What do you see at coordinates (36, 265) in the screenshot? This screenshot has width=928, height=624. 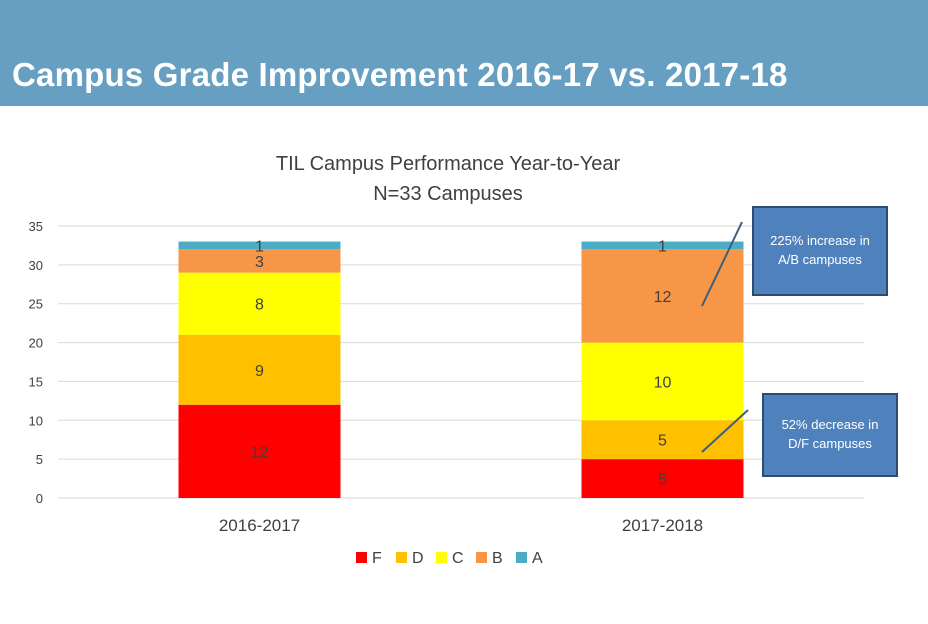 I see `y-tick-label: 30` at bounding box center [36, 265].